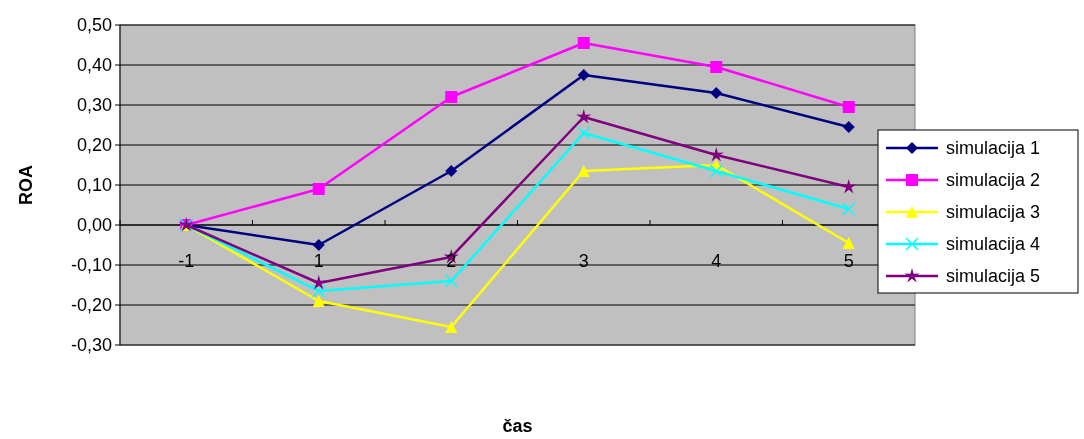  What do you see at coordinates (993, 212) in the screenshot?
I see `legend-label: simulacija 3` at bounding box center [993, 212].